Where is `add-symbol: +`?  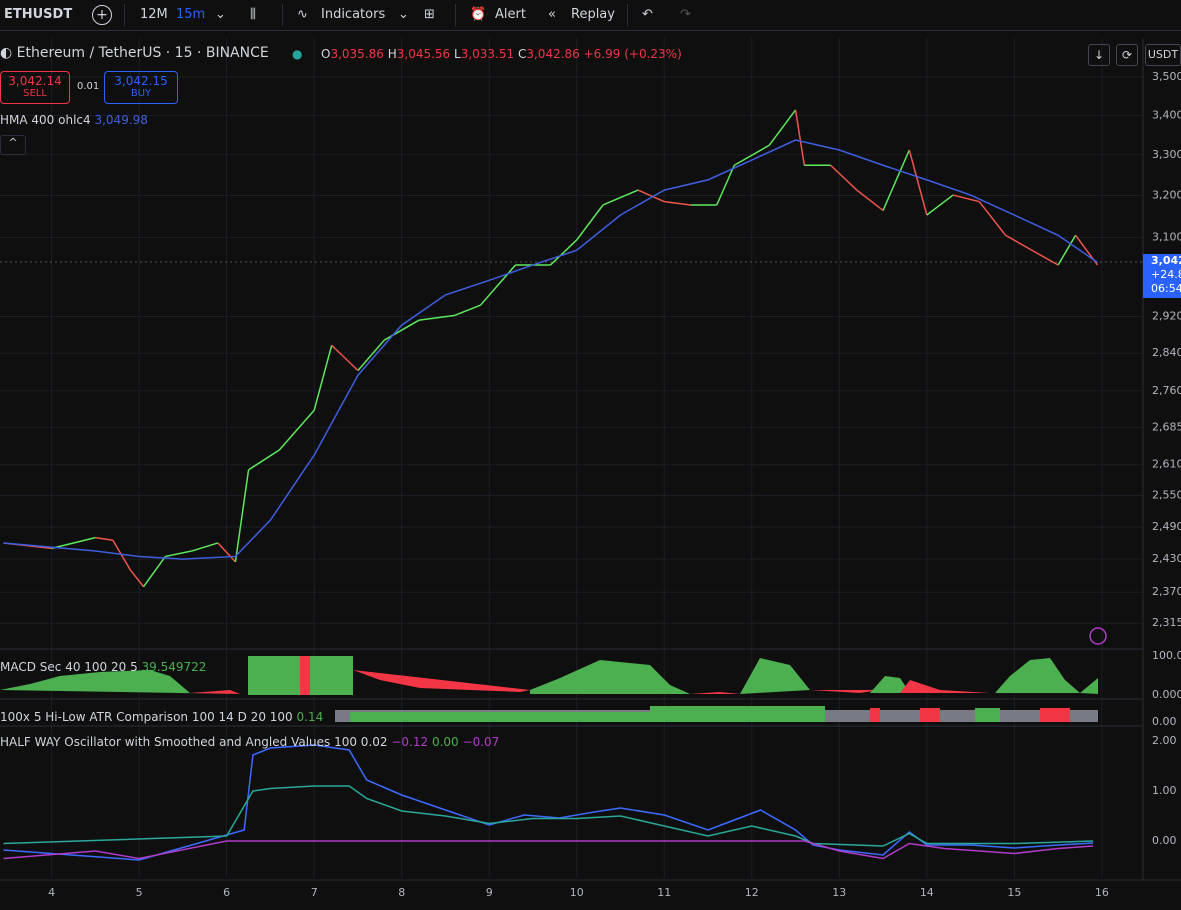 add-symbol: + is located at coordinates (102, 15).